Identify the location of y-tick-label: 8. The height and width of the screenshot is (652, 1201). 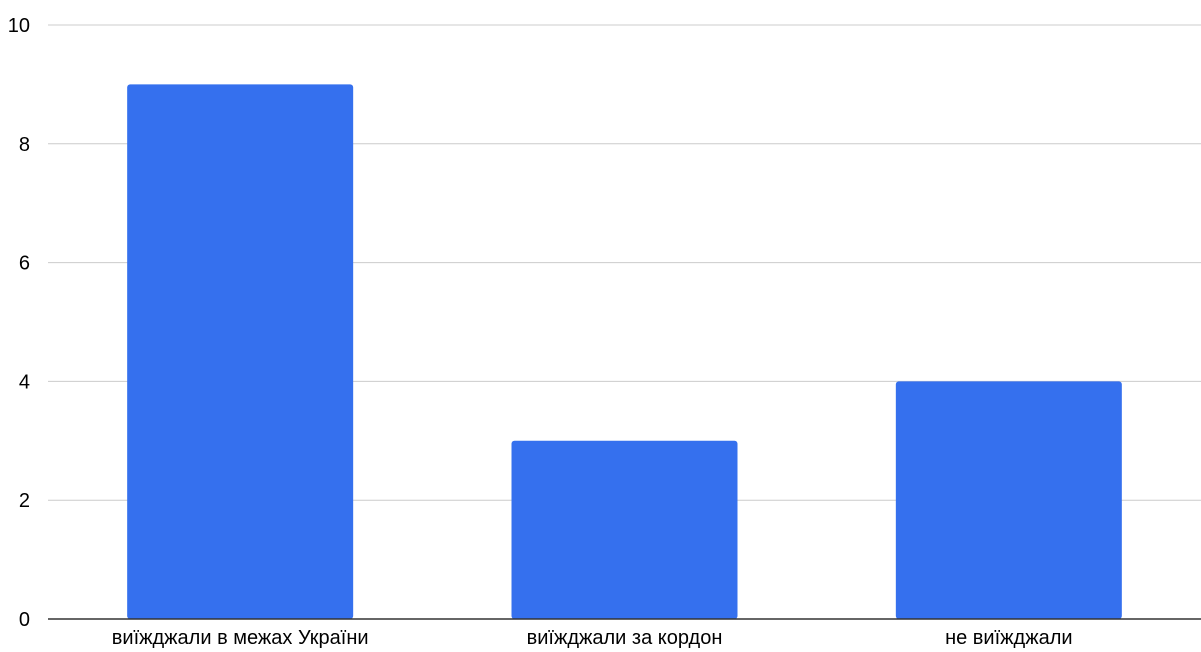
(24, 145).